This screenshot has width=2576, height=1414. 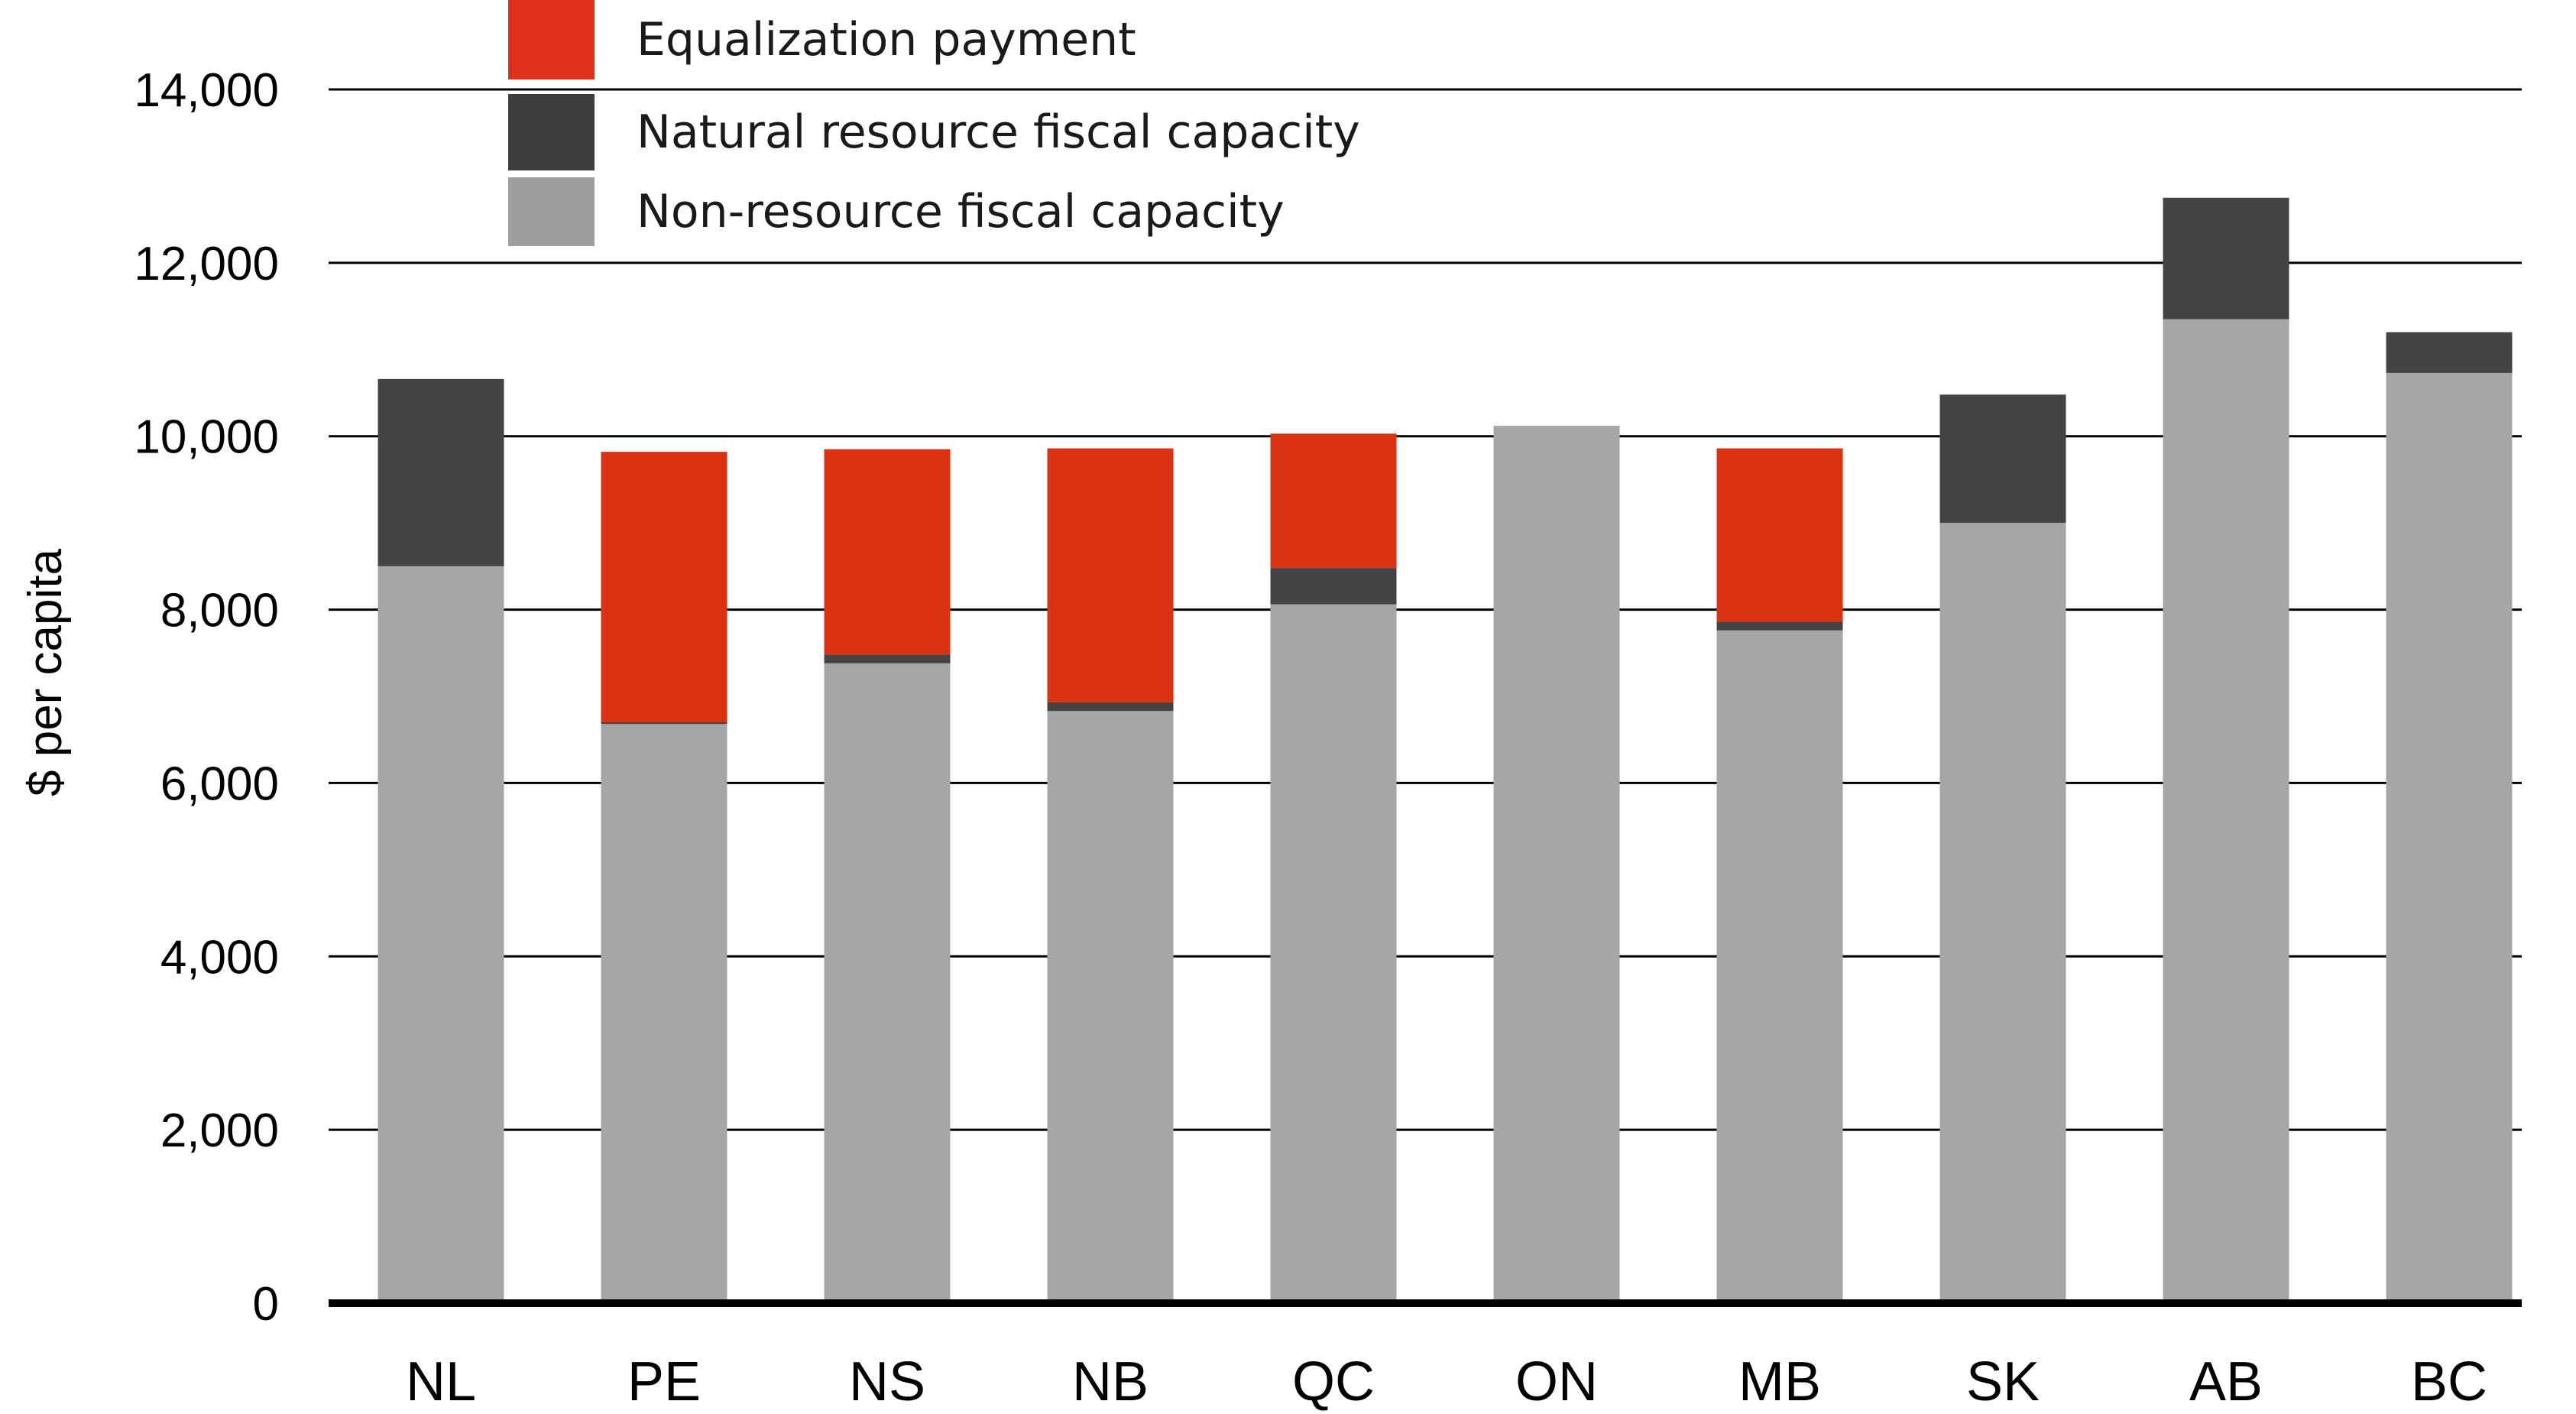 What do you see at coordinates (886, 39) in the screenshot?
I see `legend-label-equalization-payment: Equalization payment` at bounding box center [886, 39].